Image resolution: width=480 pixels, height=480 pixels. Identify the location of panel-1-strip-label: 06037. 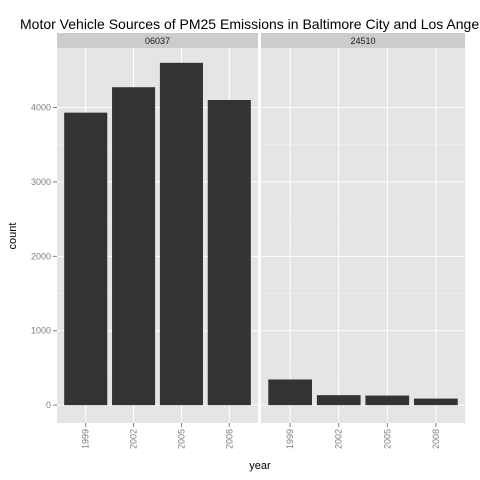
(157, 41).